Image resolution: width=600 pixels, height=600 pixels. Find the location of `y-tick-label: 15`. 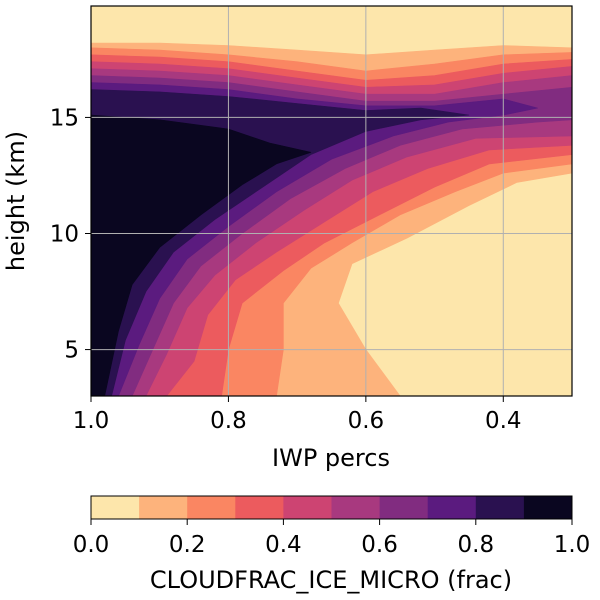

y-tick-label: 15 is located at coordinates (64, 118).